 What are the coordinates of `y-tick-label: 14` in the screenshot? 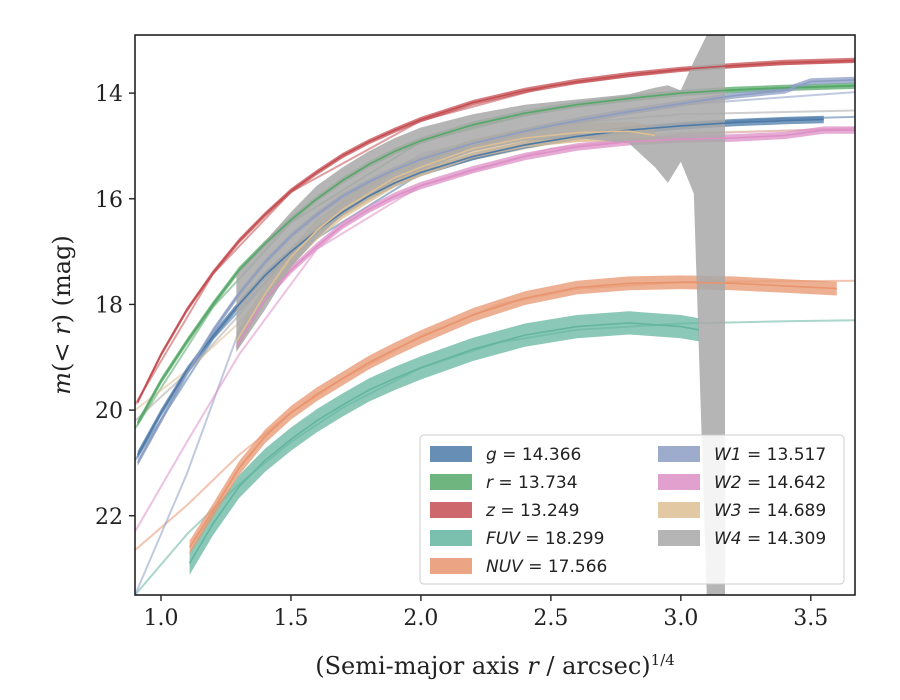 It's located at (109, 94).